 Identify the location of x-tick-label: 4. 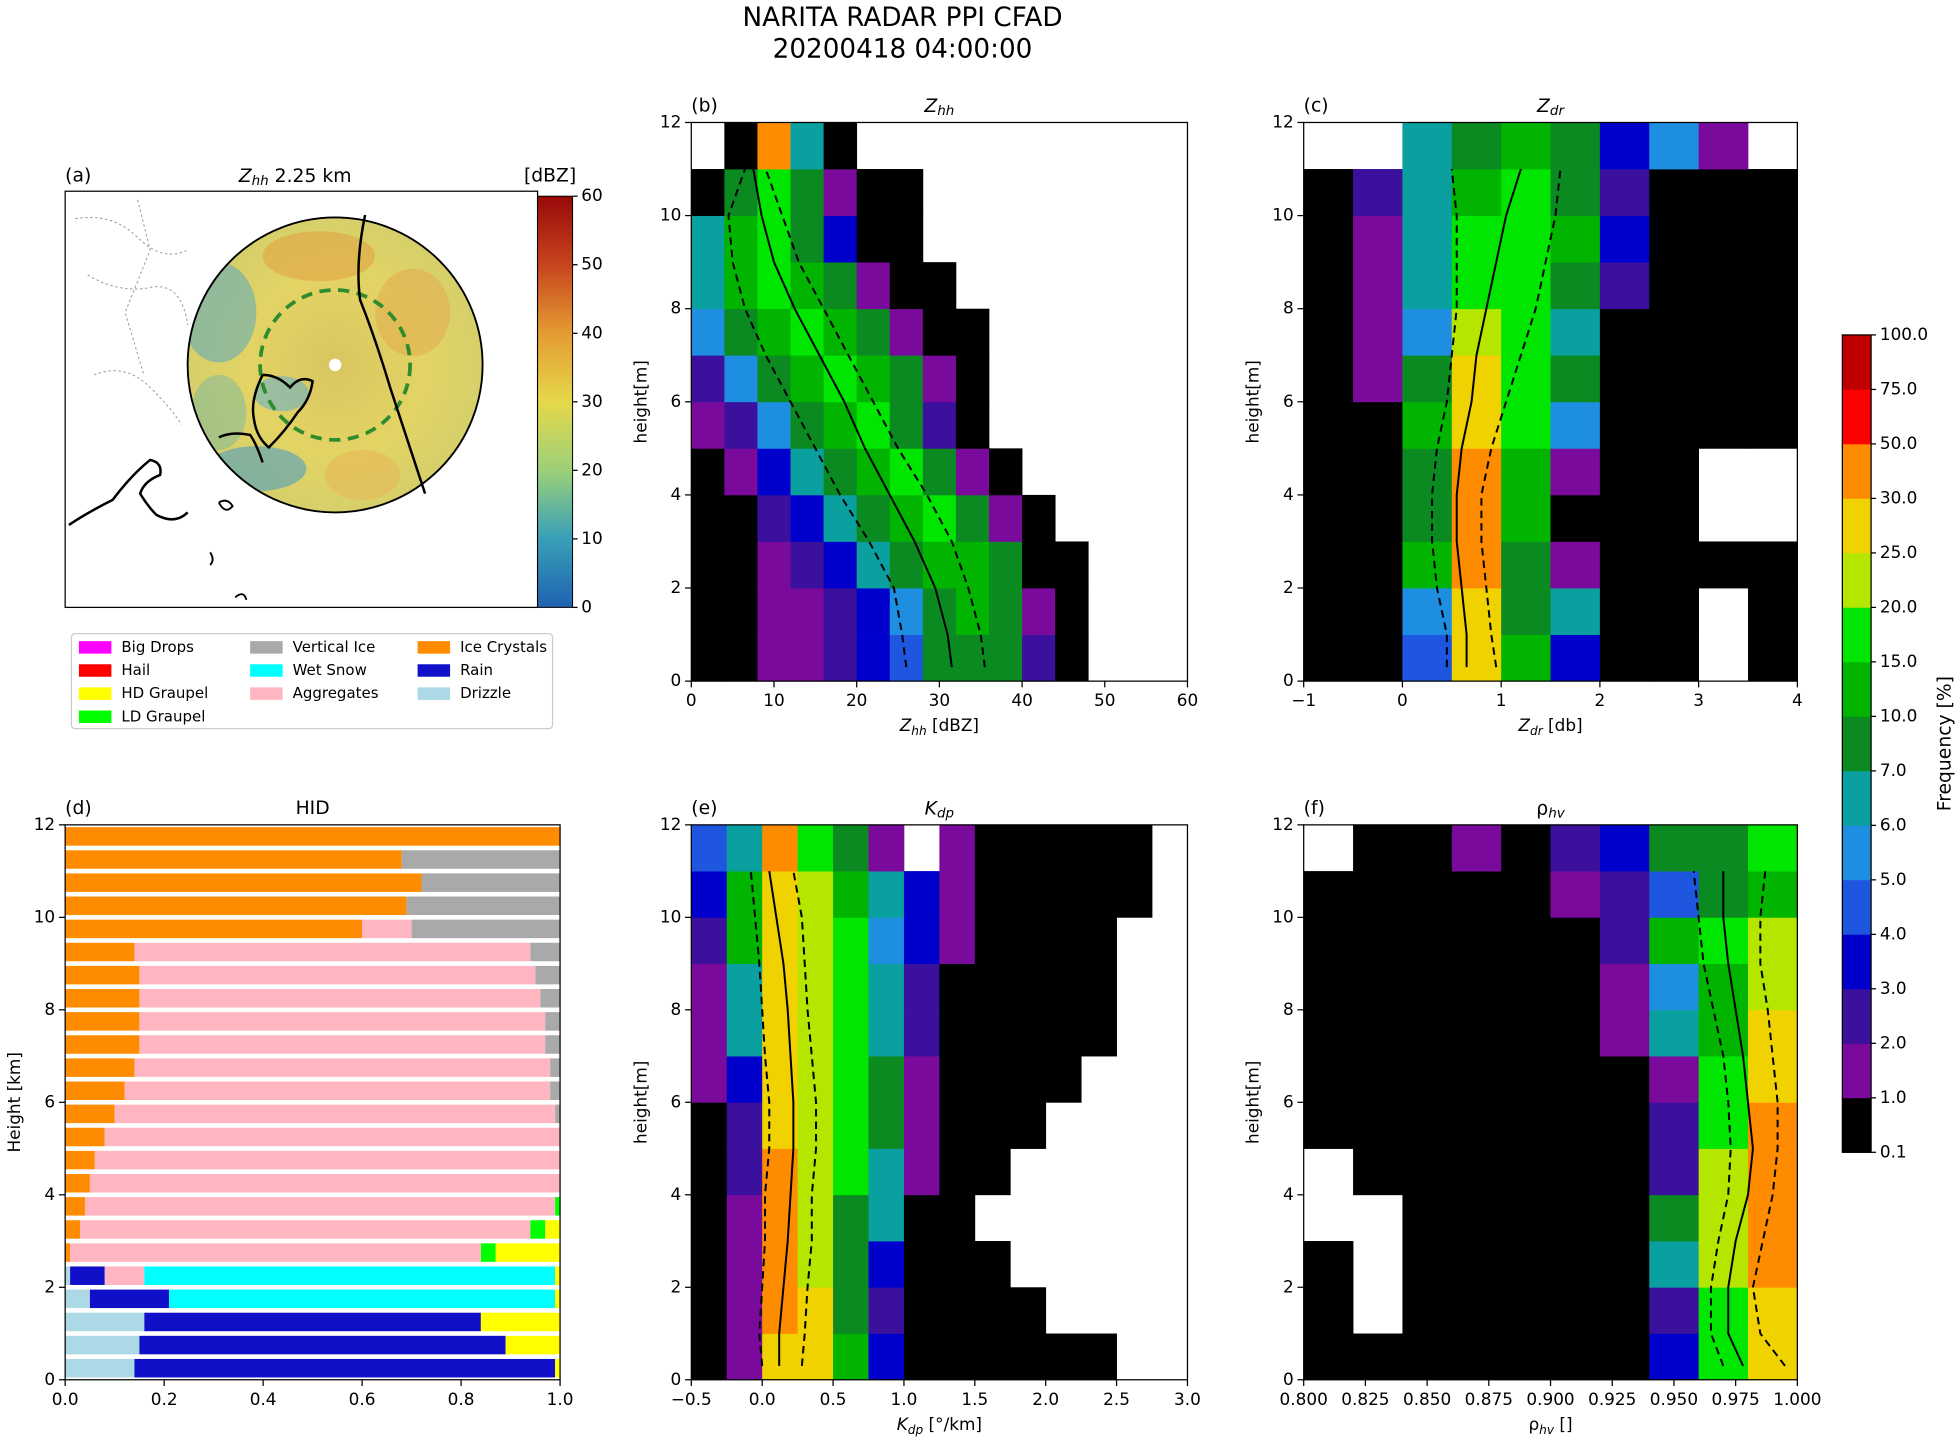
(1797, 700).